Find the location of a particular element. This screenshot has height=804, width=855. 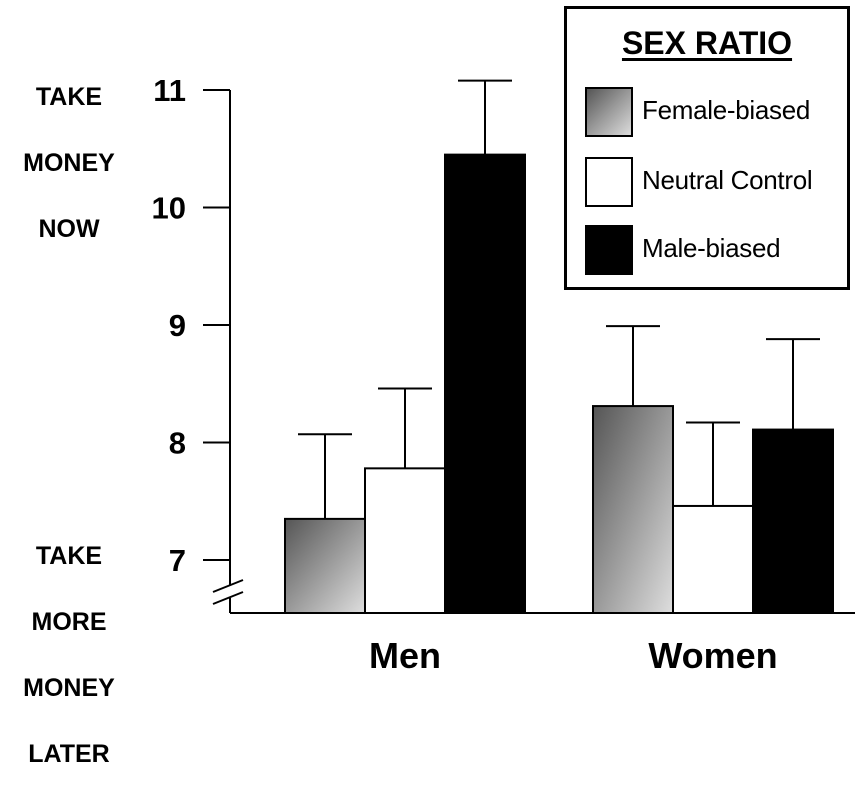

y-tick-label: 11 is located at coordinates (169, 90).